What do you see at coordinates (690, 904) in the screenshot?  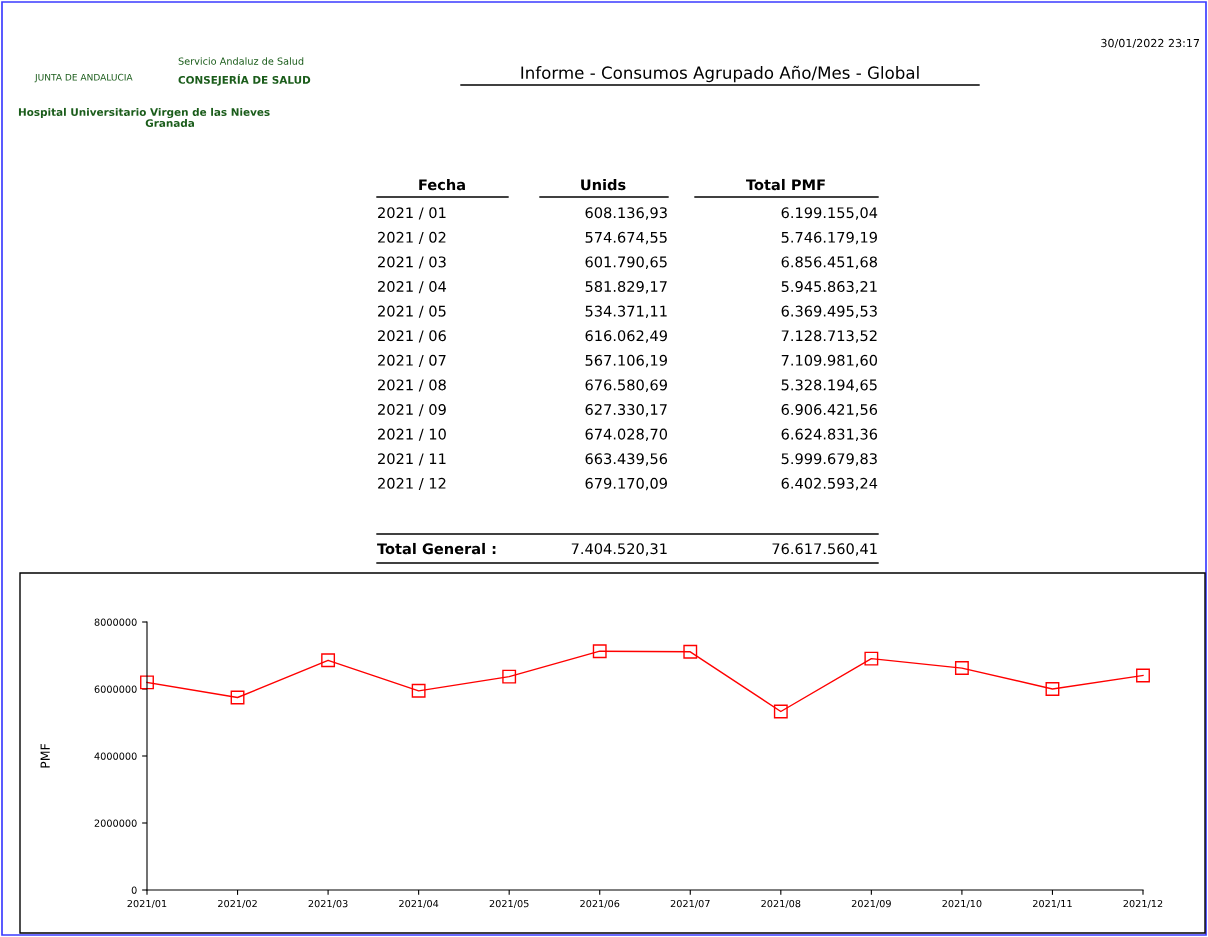 I see `x-tick-label: 2021/07` at bounding box center [690, 904].